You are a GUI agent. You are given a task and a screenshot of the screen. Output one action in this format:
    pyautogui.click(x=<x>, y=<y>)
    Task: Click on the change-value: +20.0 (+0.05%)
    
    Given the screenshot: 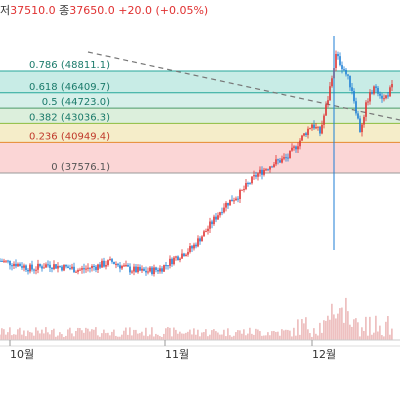 What is the action you would take?
    pyautogui.click(x=163, y=10)
    